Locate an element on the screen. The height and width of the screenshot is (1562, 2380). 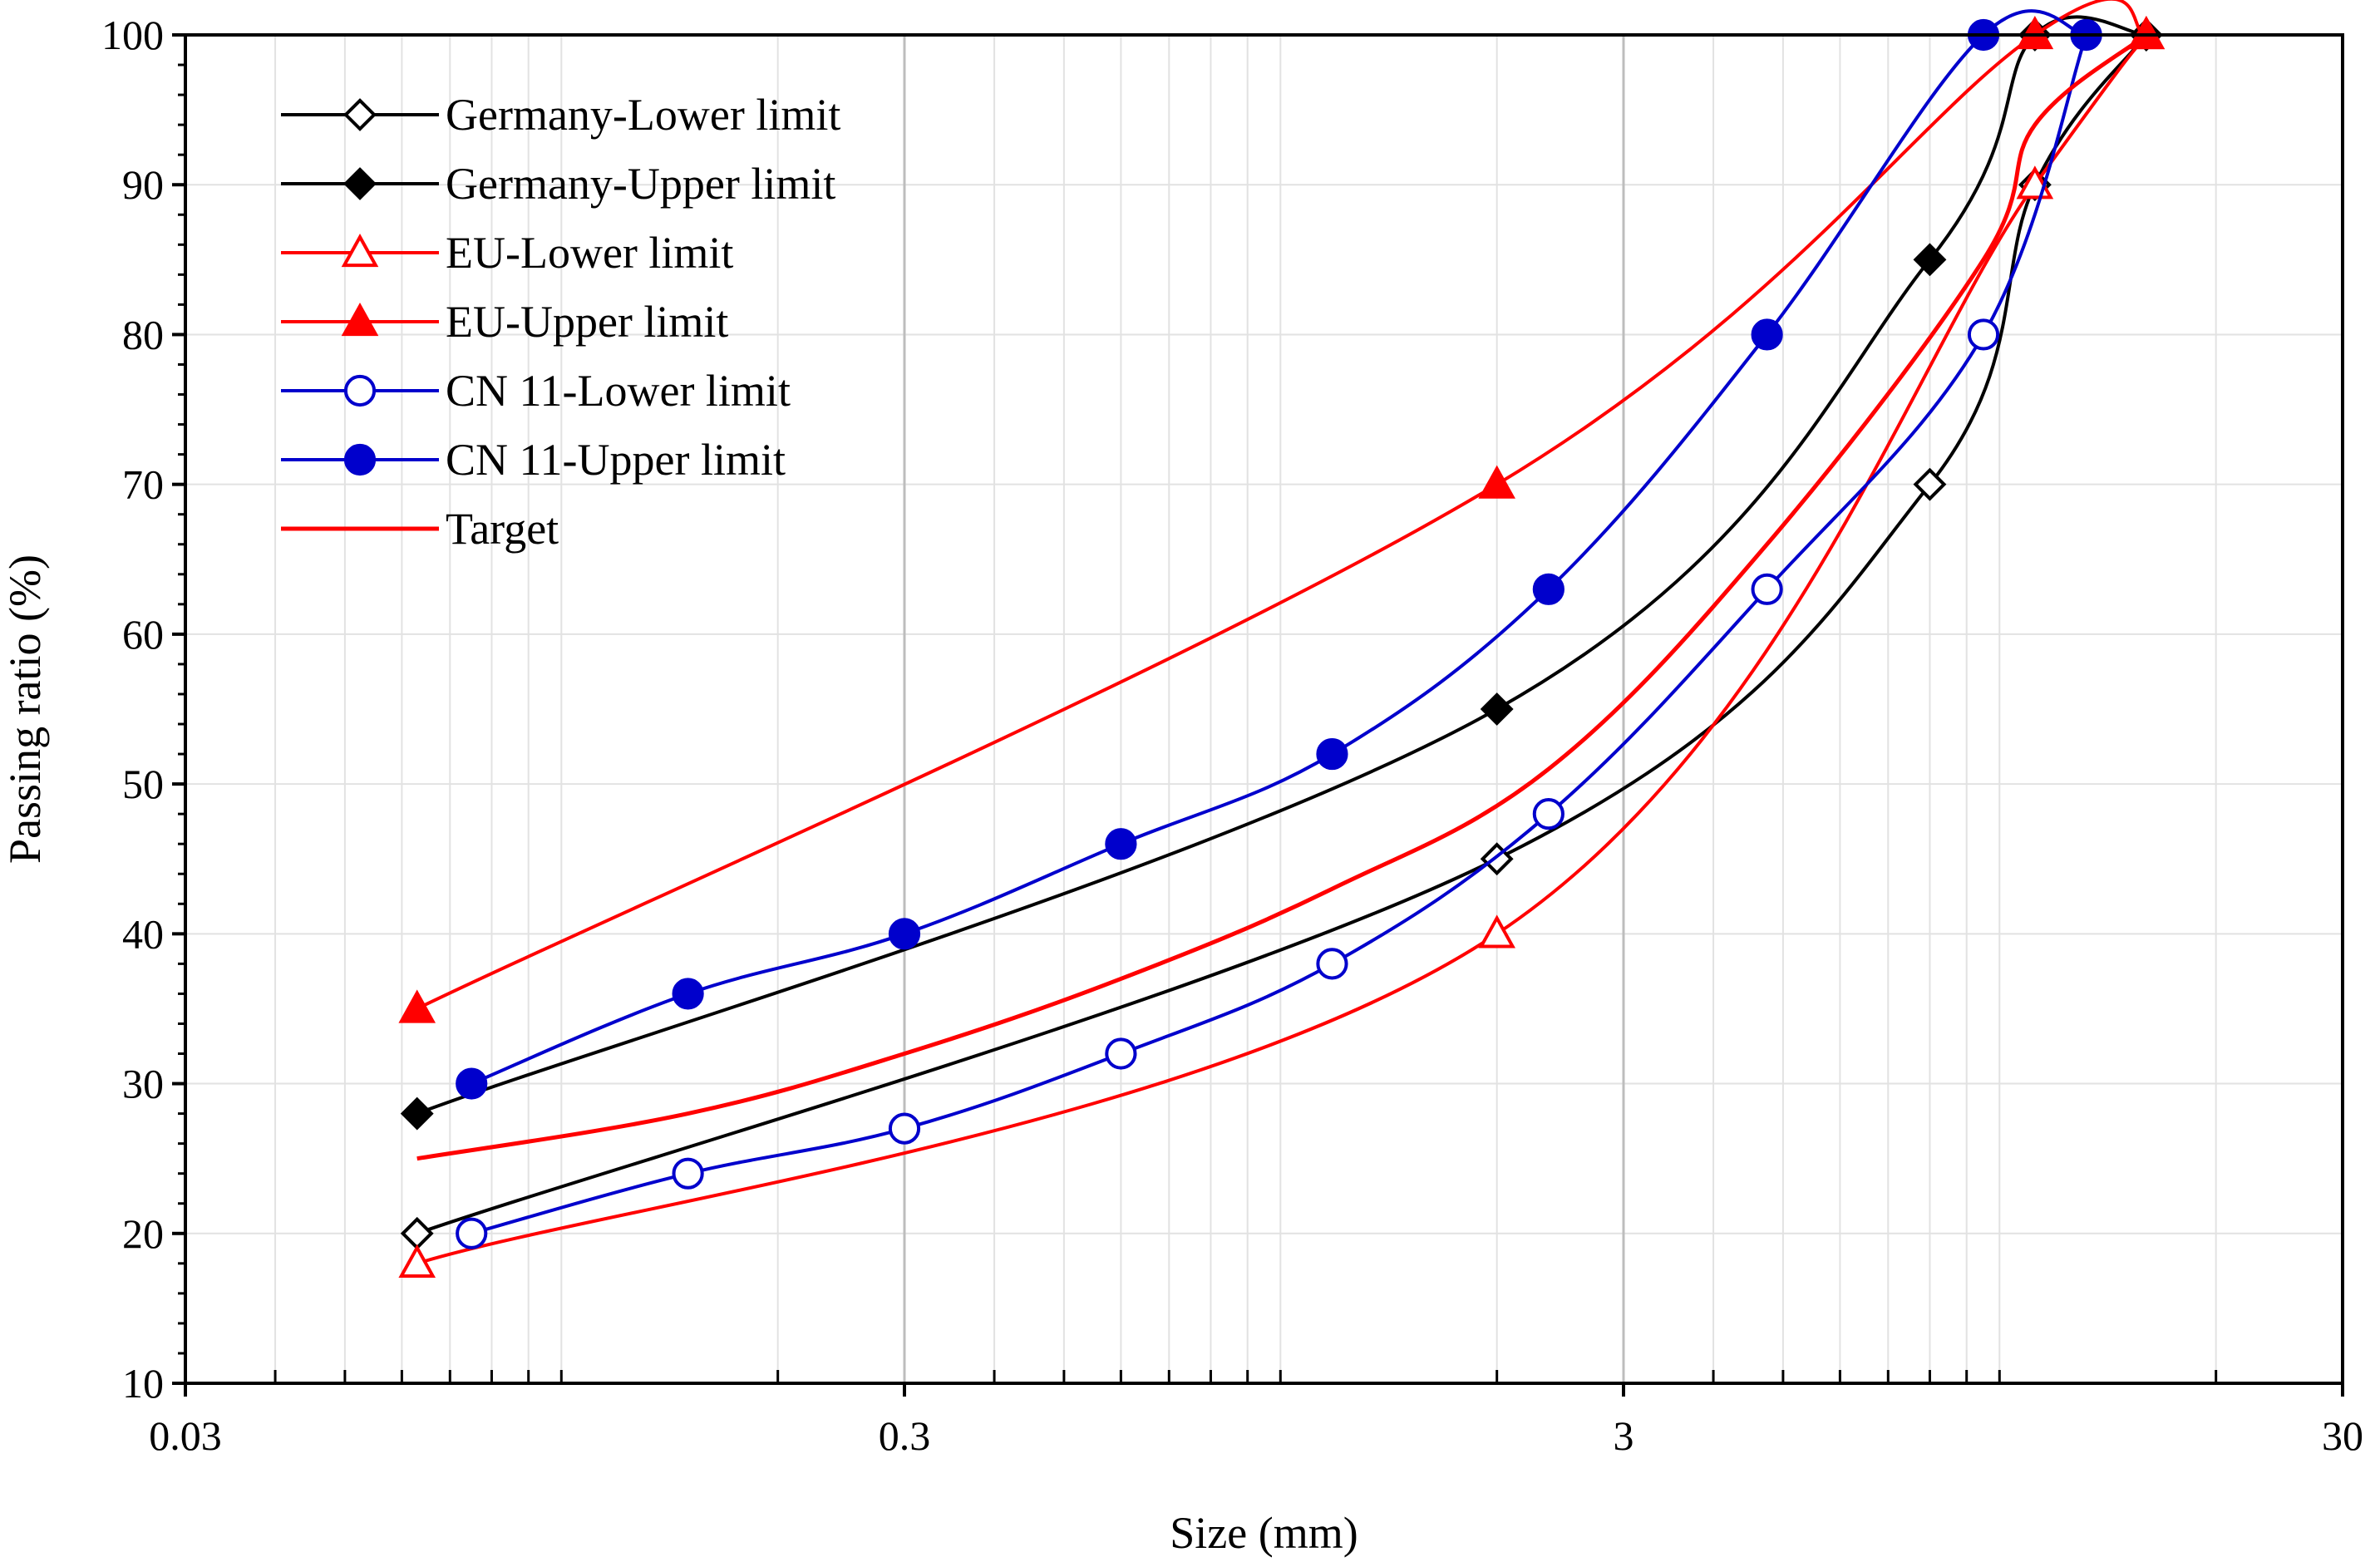
legend-label: EU-Upper limit is located at coordinates (587, 322).